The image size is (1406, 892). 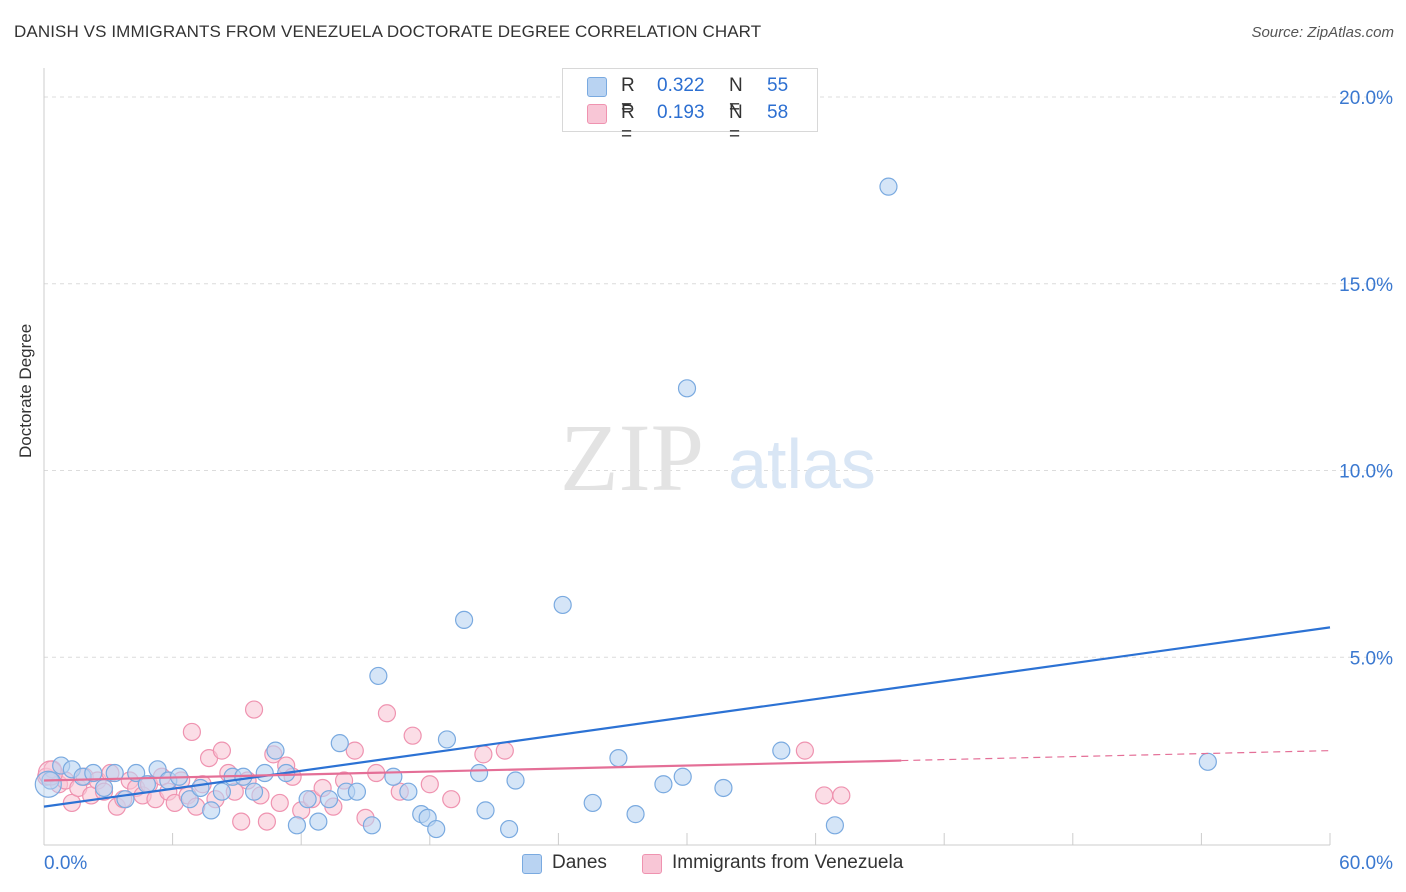 I want to click on watermark-zip: ZIP, so click(x=632, y=457).